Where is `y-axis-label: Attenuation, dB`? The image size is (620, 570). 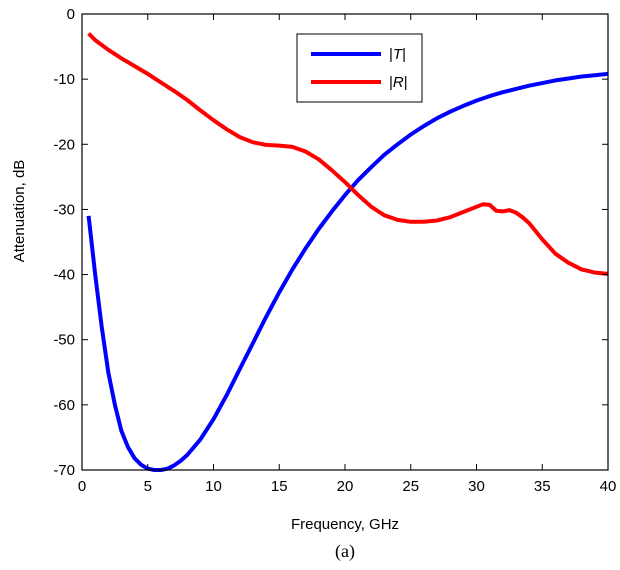
y-axis-label: Attenuation, dB is located at coordinates (19, 211).